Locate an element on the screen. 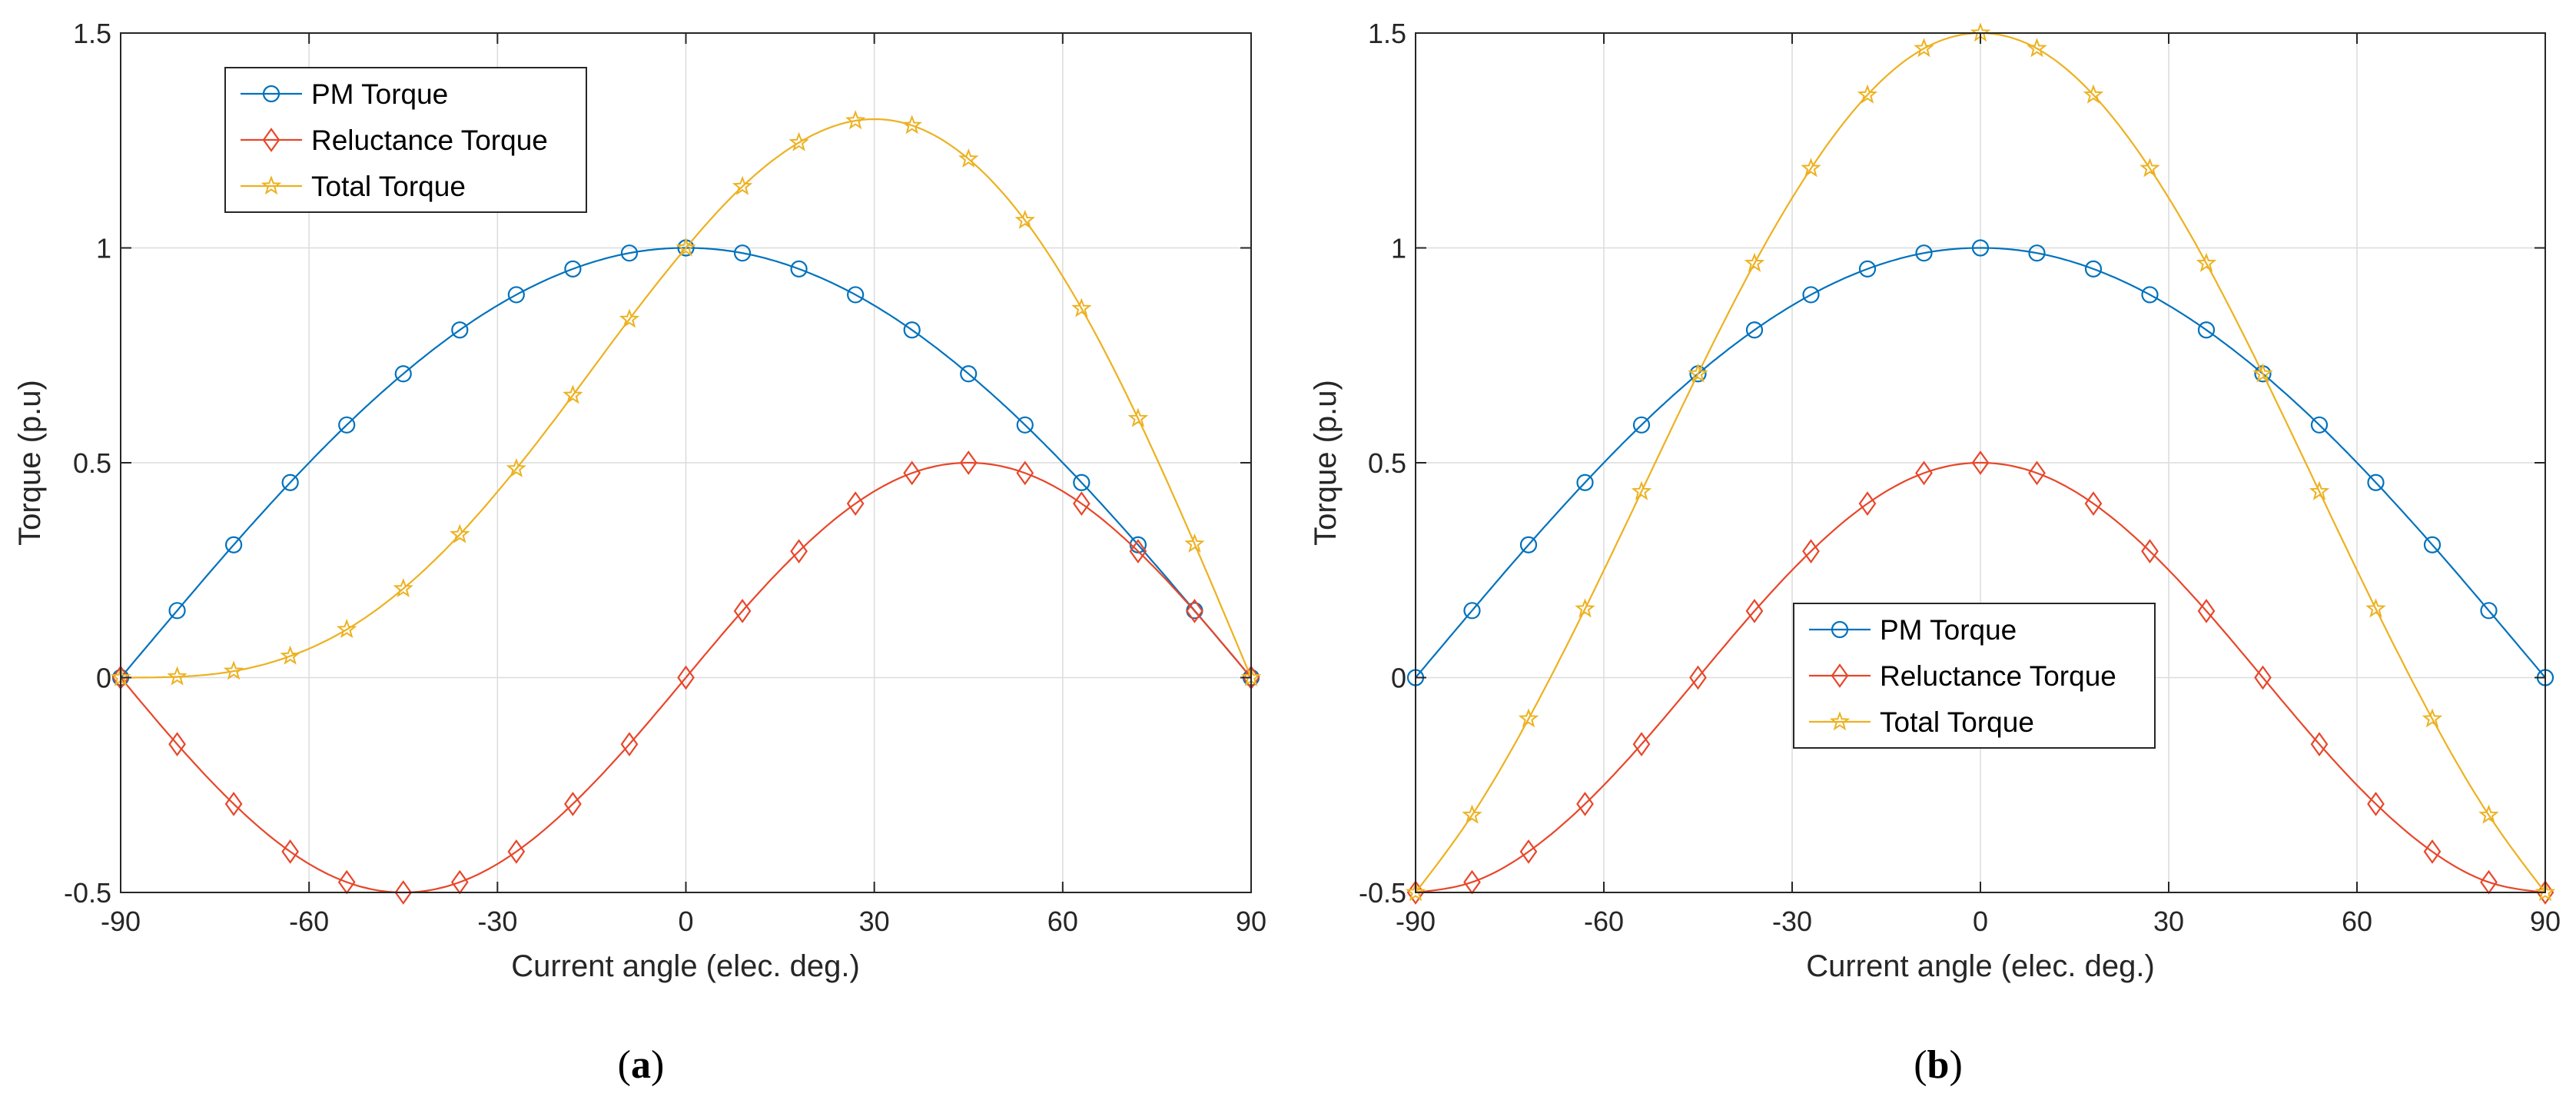 The height and width of the screenshot is (1100, 2576). caption-letter-b: b is located at coordinates (1939, 1065).